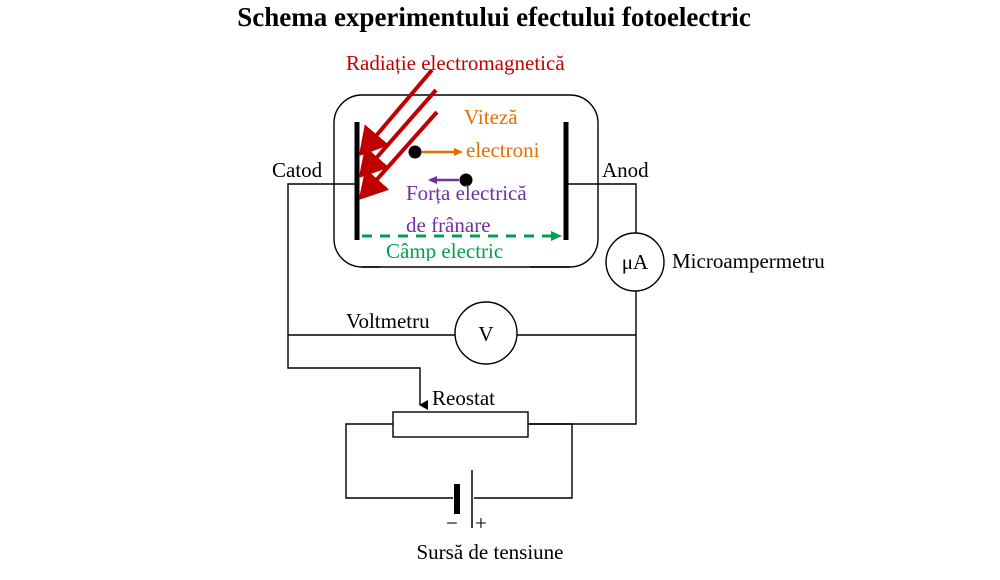 The image size is (1000, 580). Describe the element at coordinates (582, 358) in the screenshot. I see `wire-ammeter-rheostat` at that location.